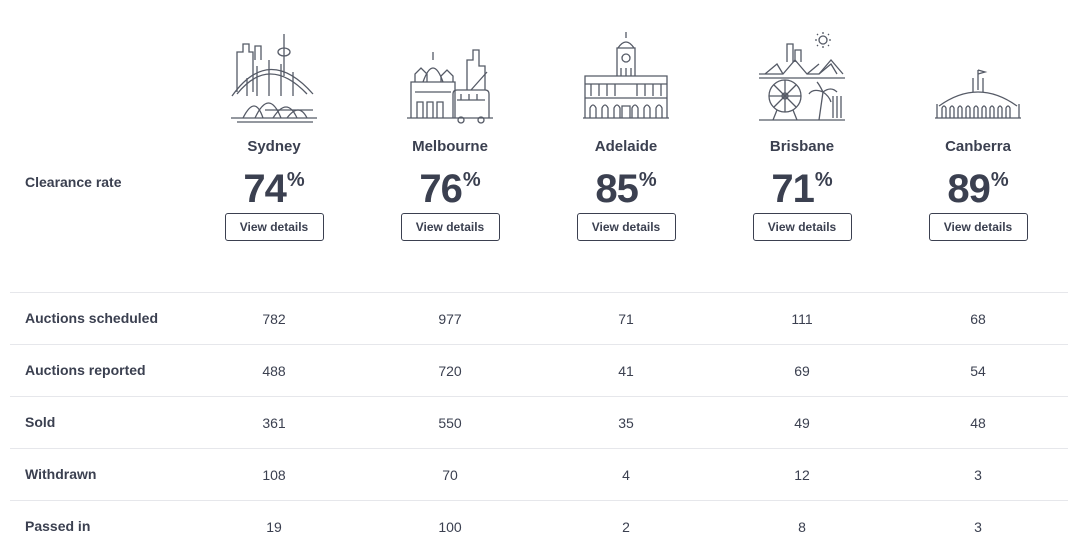  What do you see at coordinates (450, 527) in the screenshot?
I see `table-cell: 100` at bounding box center [450, 527].